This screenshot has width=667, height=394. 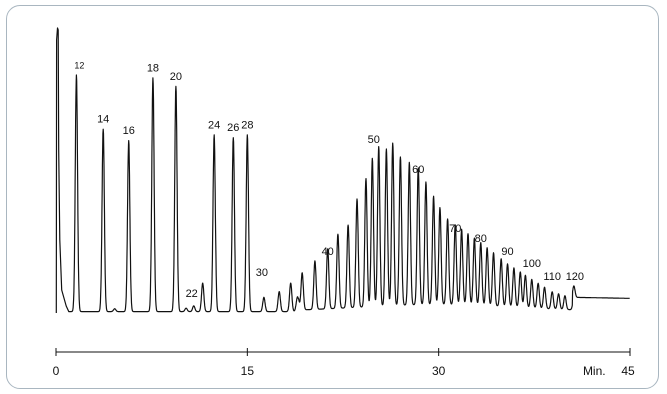 What do you see at coordinates (344, 363) in the screenshot?
I see `x-ticks: 0 15 30 45` at bounding box center [344, 363].